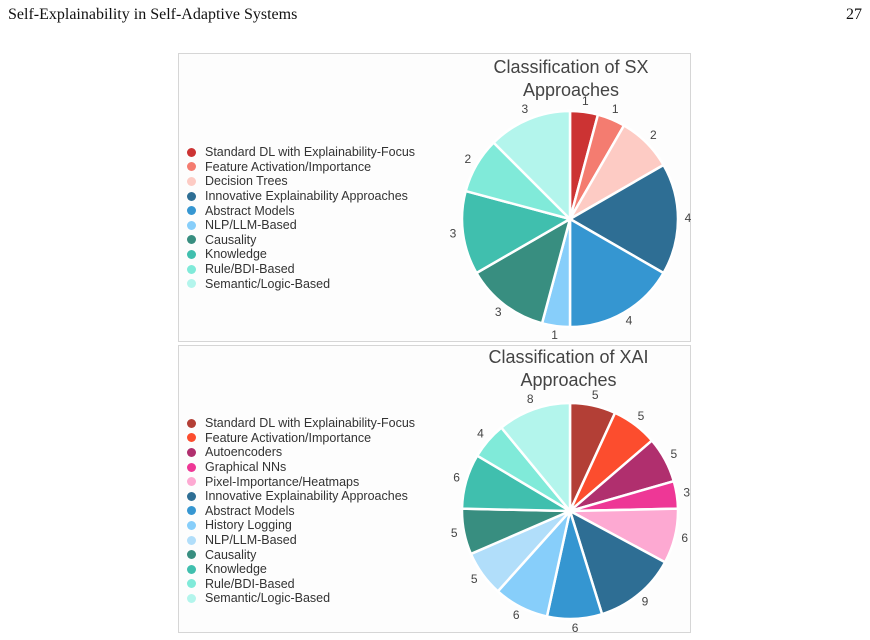 The image size is (870, 640). Describe the element at coordinates (301, 167) in the screenshot. I see `legend-item: Feature Activation/Importance` at that location.